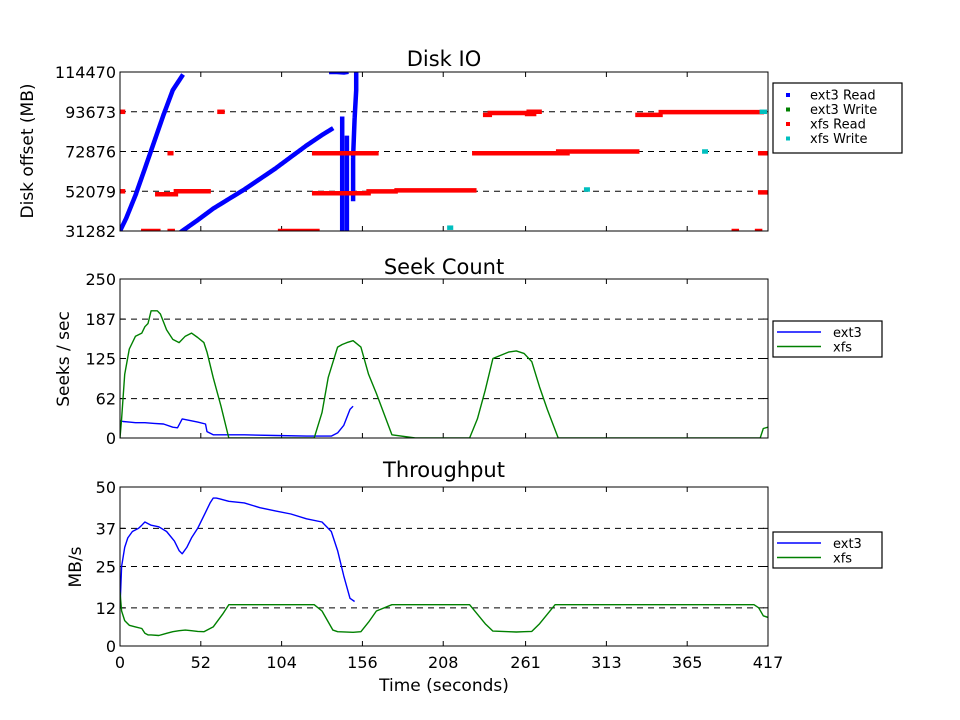 This screenshot has height=720, width=960. What do you see at coordinates (106, 567) in the screenshot?
I see `throughput-ytick-label: 25` at bounding box center [106, 567].